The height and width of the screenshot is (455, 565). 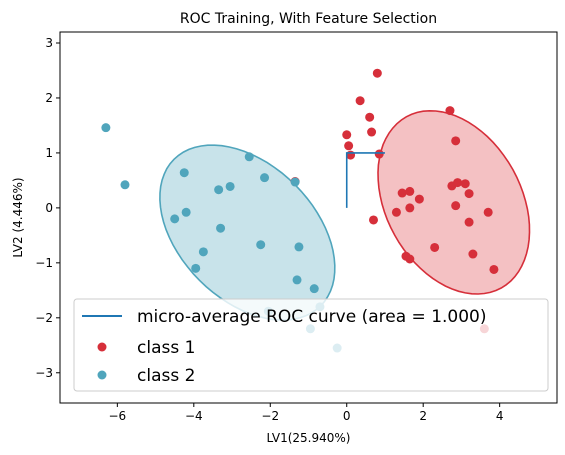 What do you see at coordinates (423, 416) in the screenshot?
I see `x-tick-label: 2` at bounding box center [423, 416].